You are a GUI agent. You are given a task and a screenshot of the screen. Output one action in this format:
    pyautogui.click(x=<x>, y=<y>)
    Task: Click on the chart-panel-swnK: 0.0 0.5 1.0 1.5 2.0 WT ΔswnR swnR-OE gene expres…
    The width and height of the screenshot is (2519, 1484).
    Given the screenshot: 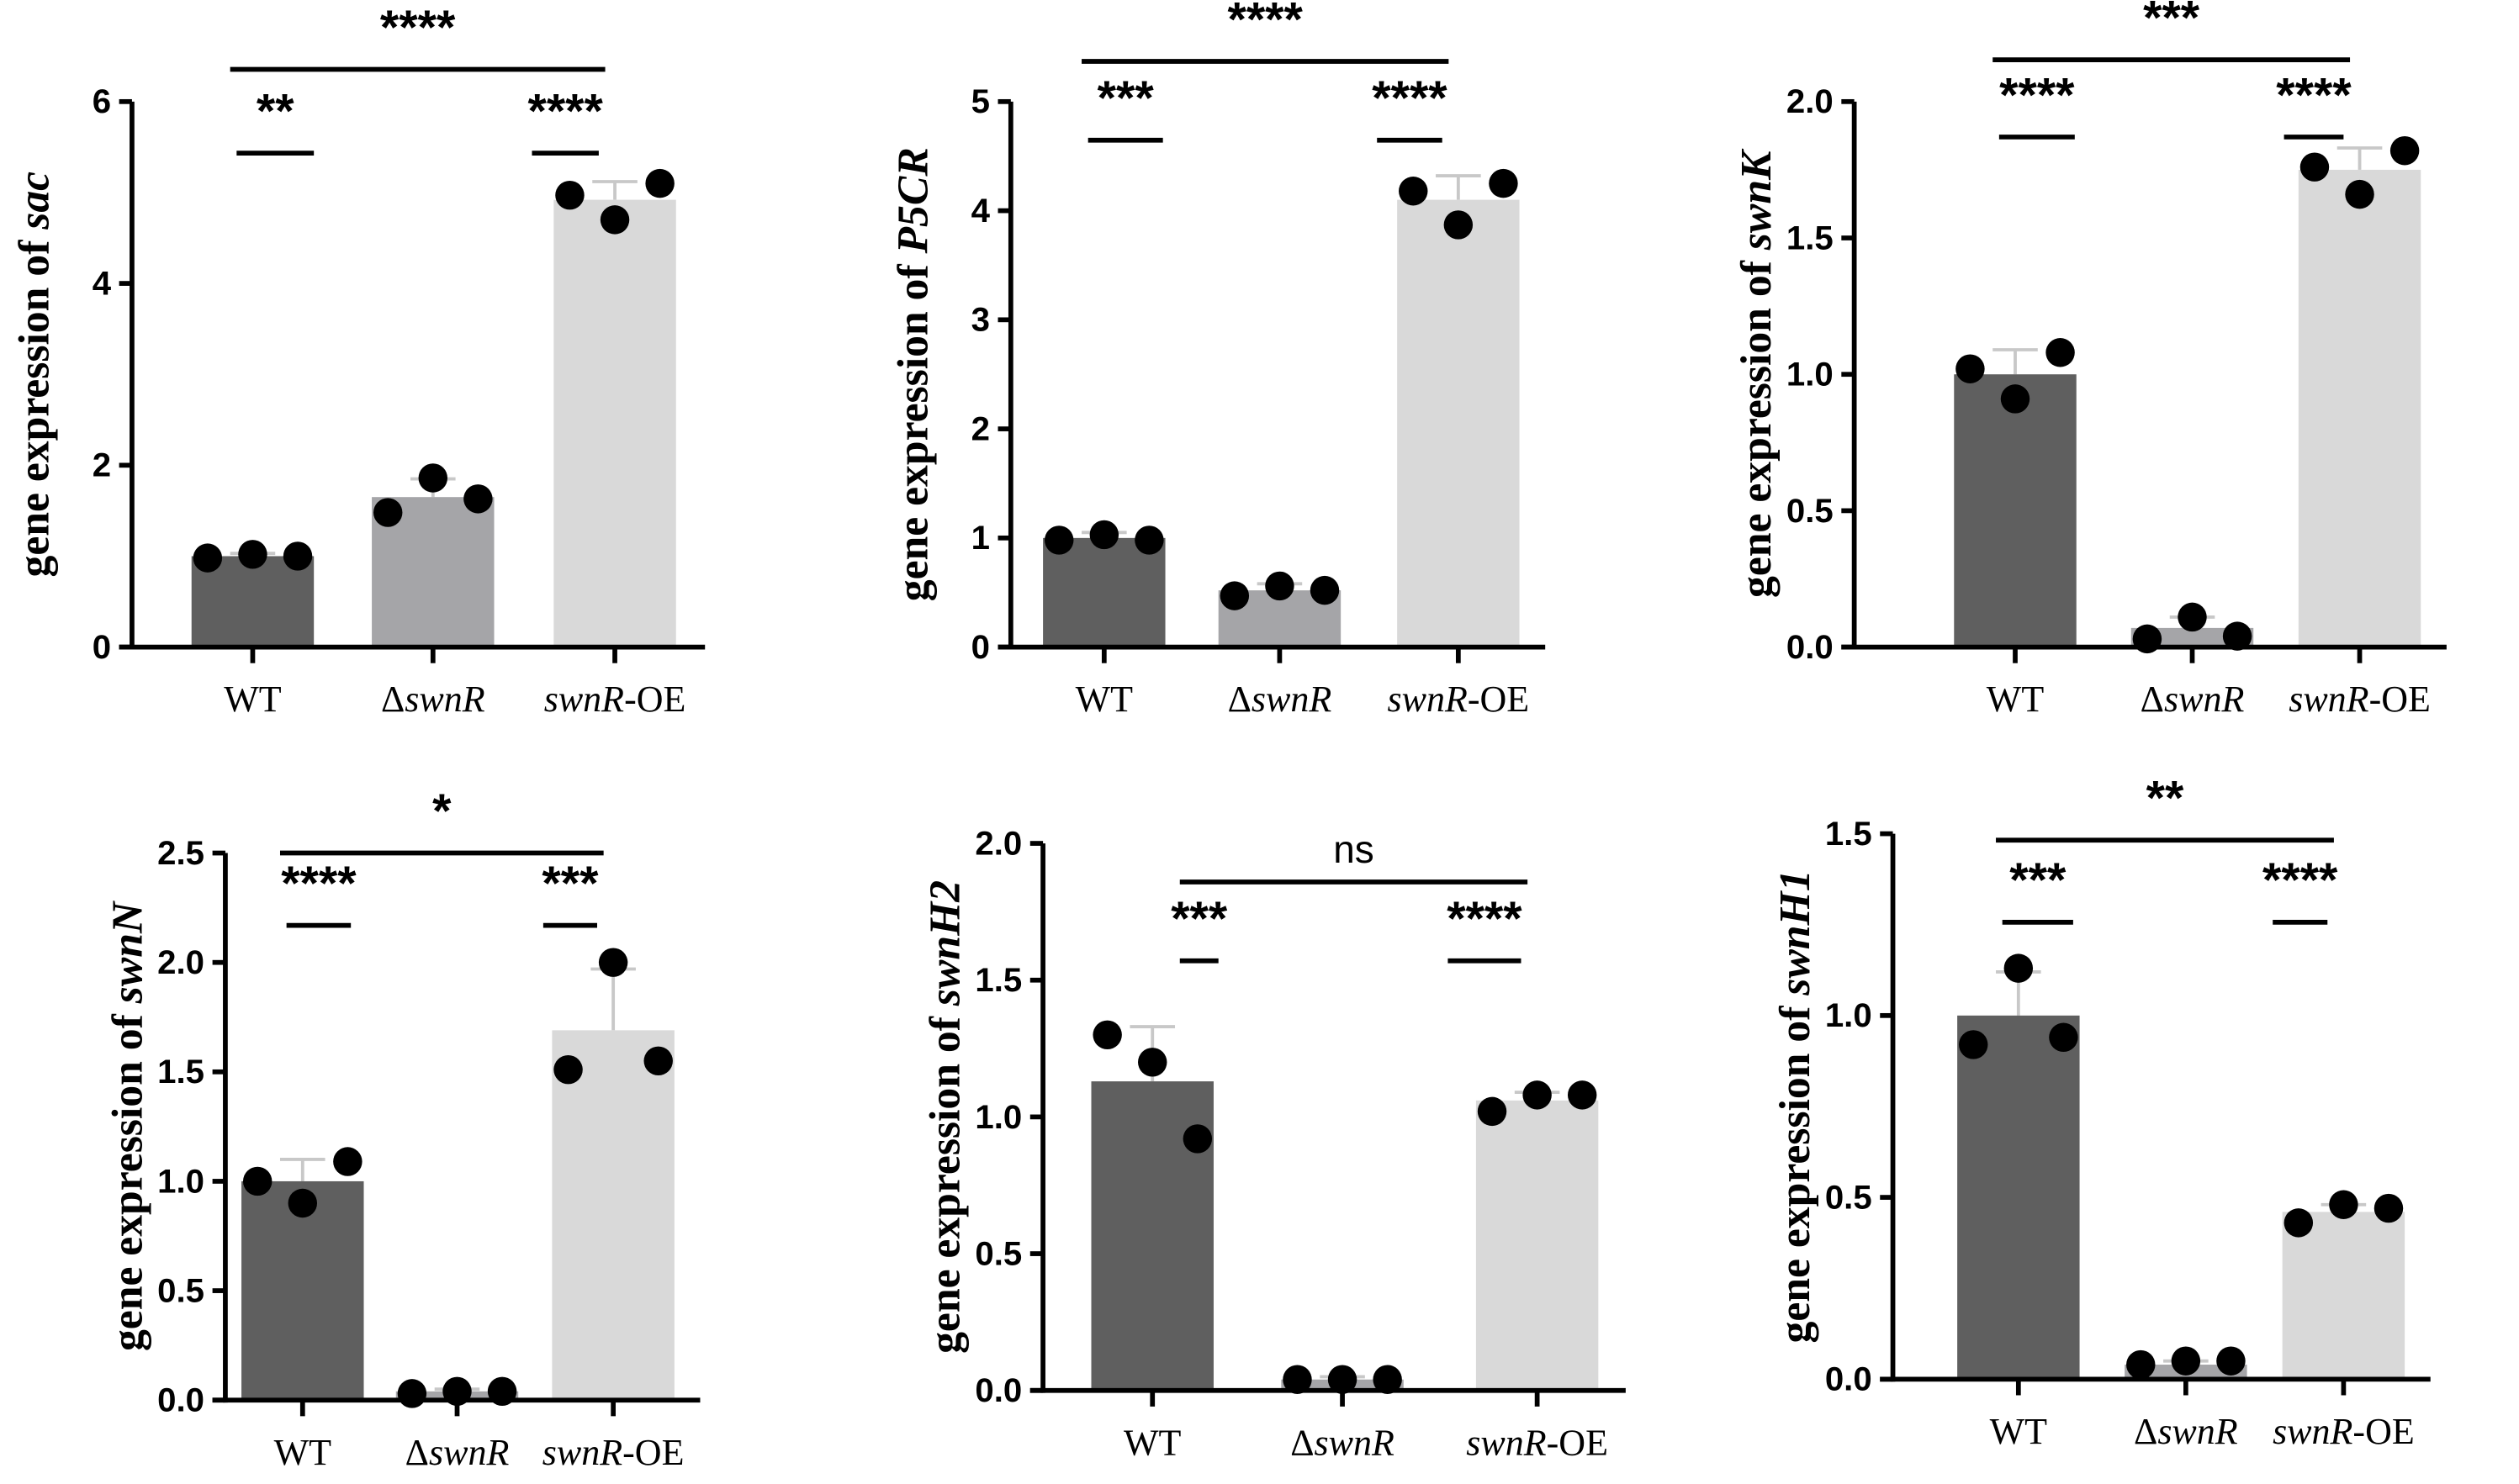 What is the action you would take?
    pyautogui.click(x=2090, y=360)
    